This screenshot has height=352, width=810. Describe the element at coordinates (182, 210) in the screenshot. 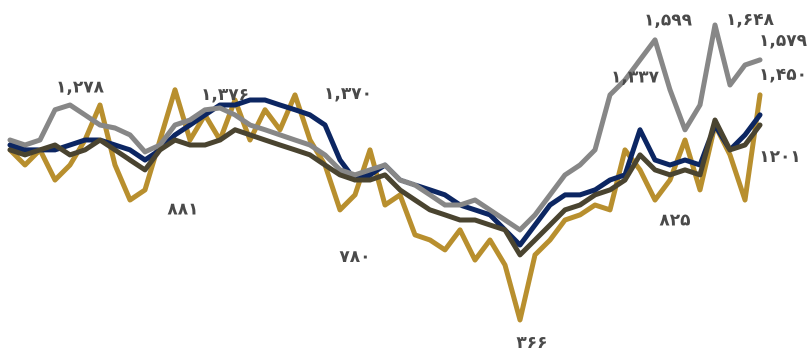

I see `annotation: ۸۸۱` at that location.